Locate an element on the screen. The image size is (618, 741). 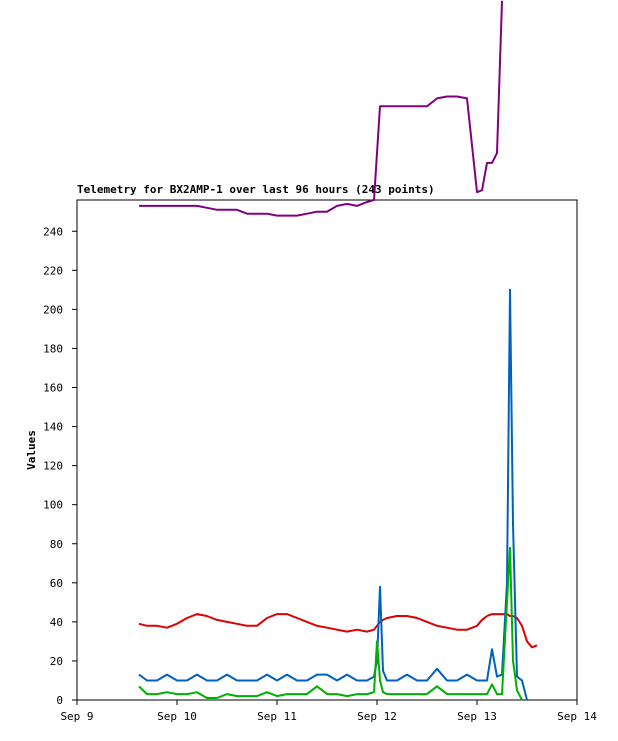
x-tick-label: Sep 11 is located at coordinates (277, 716).